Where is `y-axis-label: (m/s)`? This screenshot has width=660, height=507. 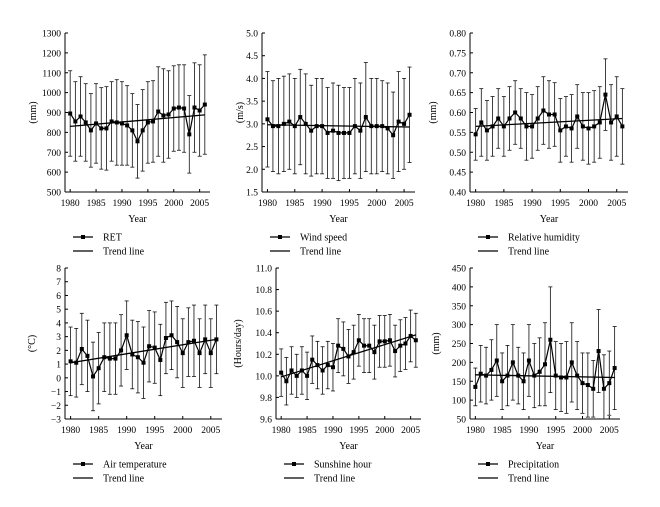 y-axis-label: (m/s) is located at coordinates (240, 112).